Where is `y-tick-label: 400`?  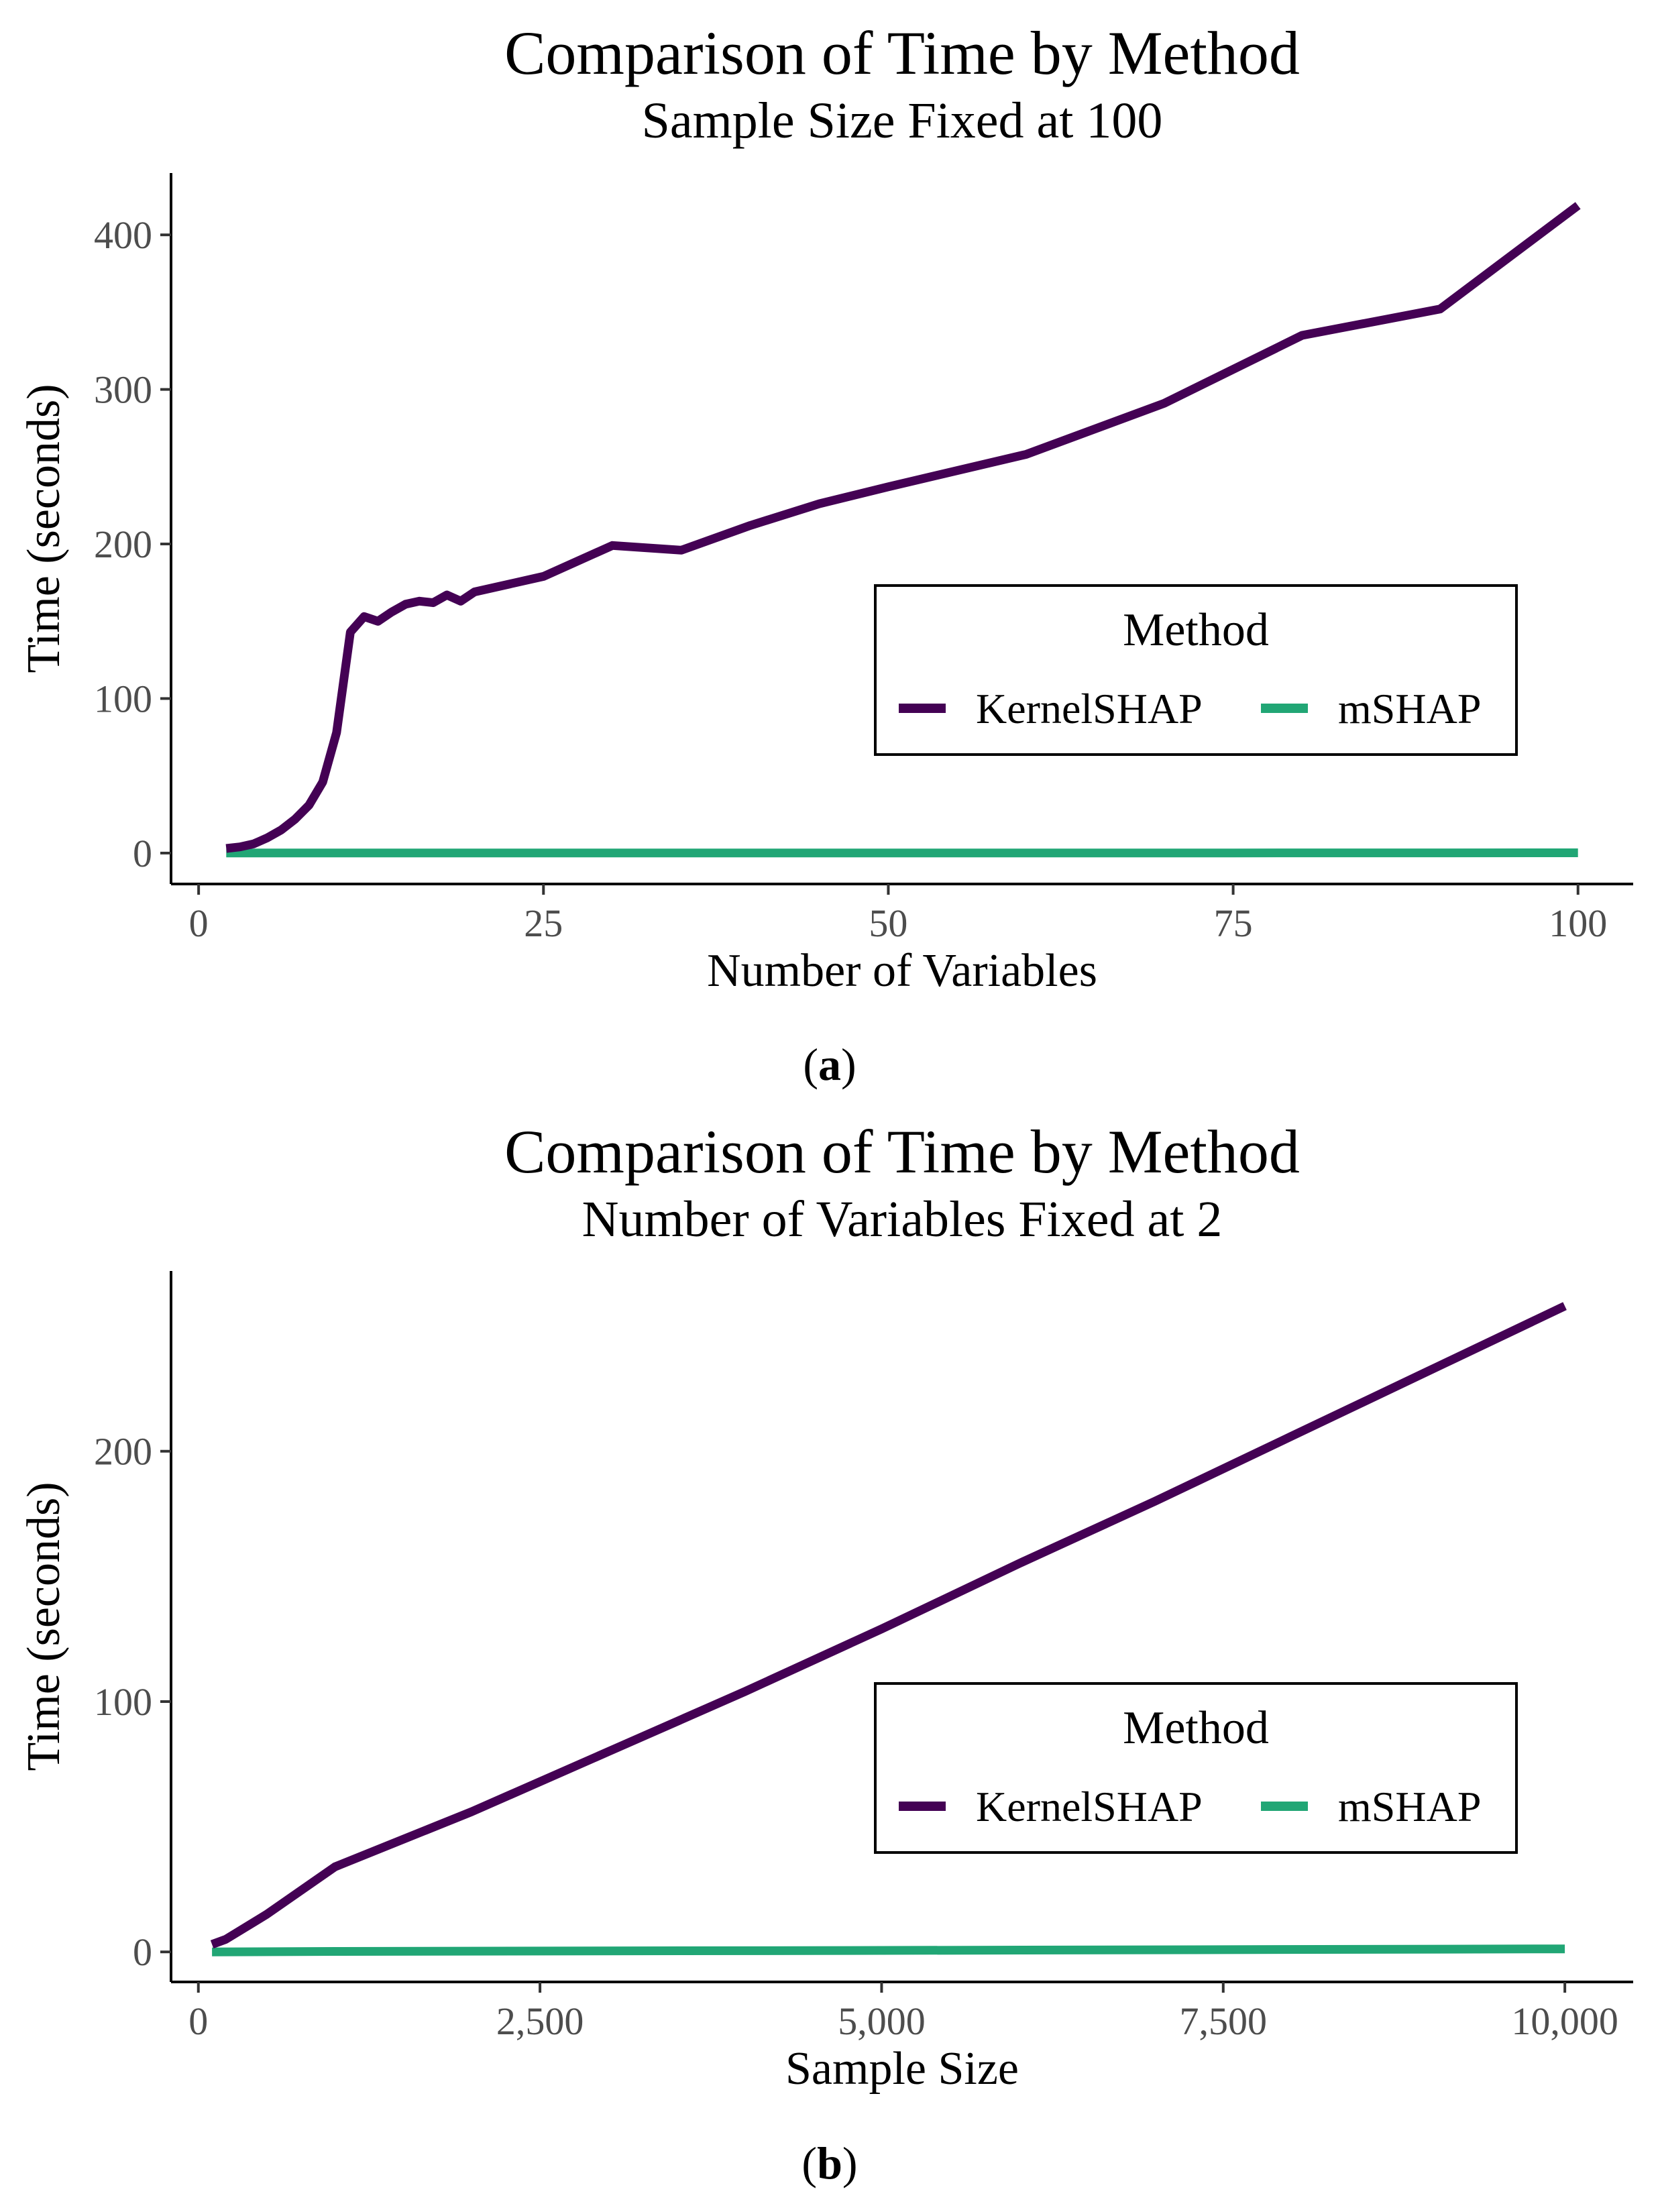
y-tick-label: 400 is located at coordinates (123, 235).